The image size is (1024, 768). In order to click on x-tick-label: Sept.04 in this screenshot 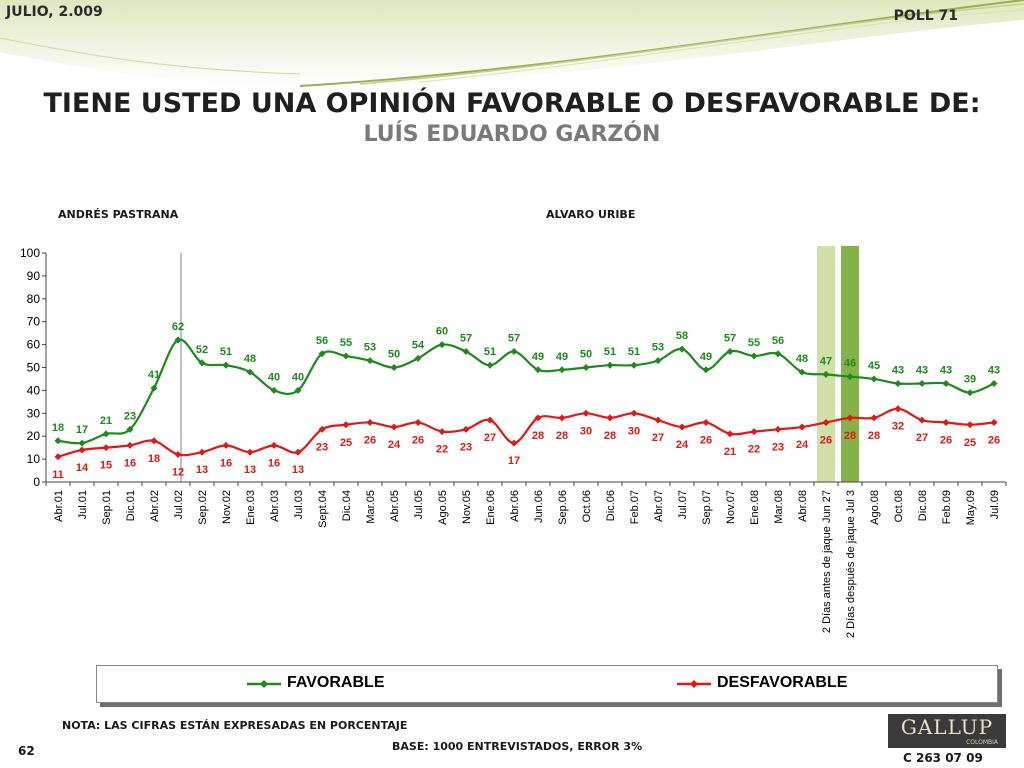, I will do `click(323, 509)`.